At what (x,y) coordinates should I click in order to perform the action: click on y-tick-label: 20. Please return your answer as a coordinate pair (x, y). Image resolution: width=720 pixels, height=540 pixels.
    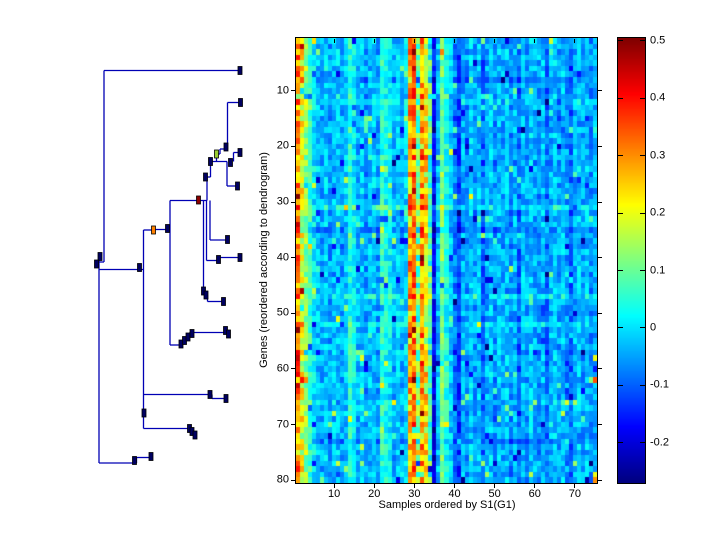
    Looking at the image, I should click on (282, 145).